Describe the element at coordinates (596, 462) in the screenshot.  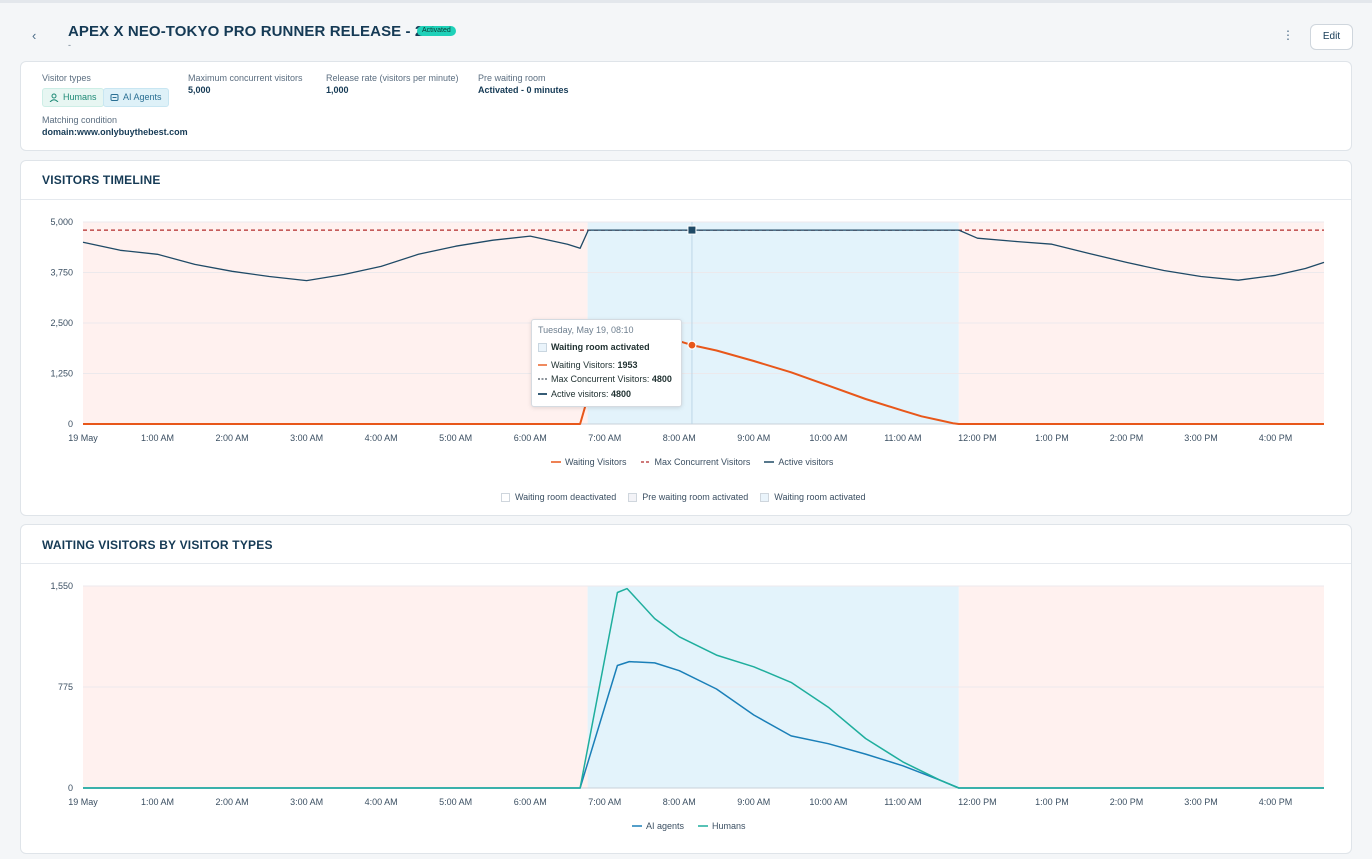
I see `legend-waiting-label: Waiting Visitors` at that location.